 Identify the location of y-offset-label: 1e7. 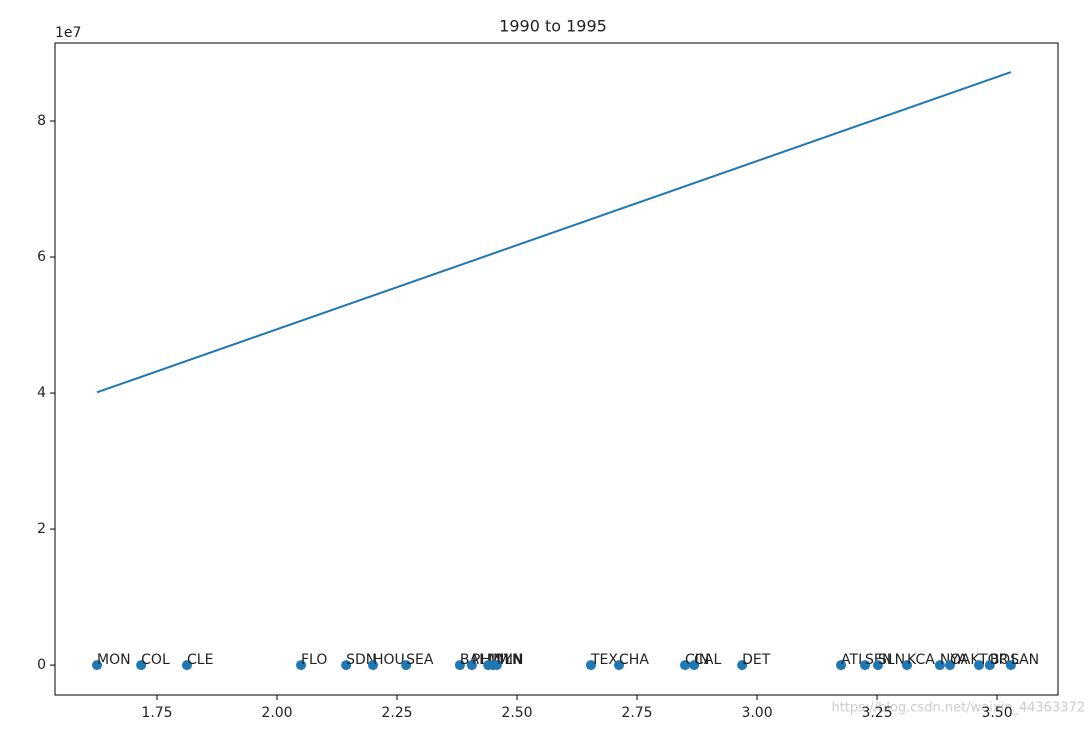
(68, 33).